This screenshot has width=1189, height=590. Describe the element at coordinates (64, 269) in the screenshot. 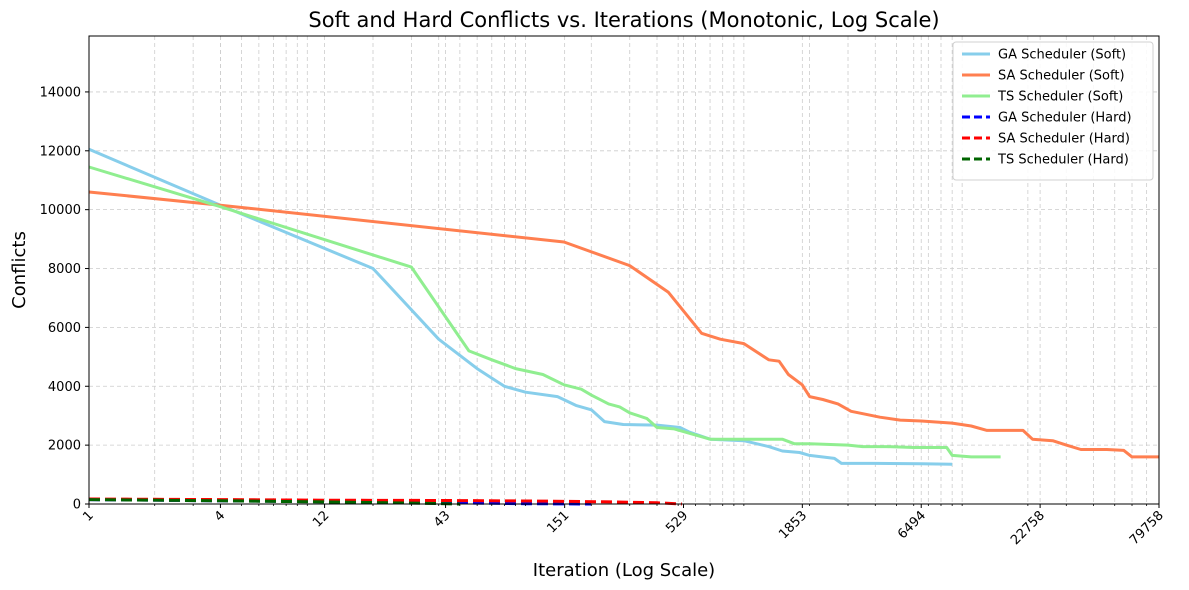

I see `y-tick-label: 8000` at that location.